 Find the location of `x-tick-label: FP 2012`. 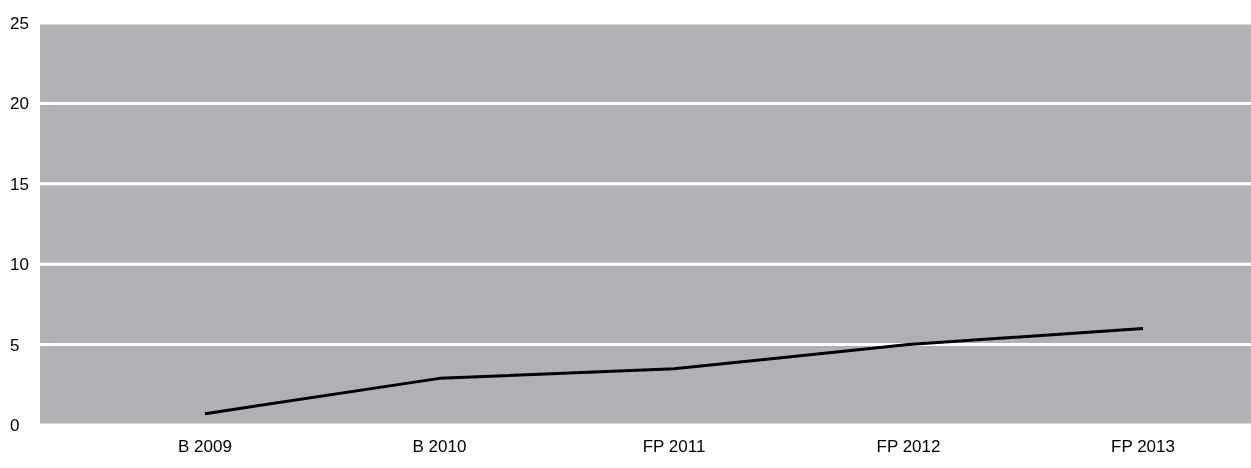

x-tick-label: FP 2012 is located at coordinates (908, 446).